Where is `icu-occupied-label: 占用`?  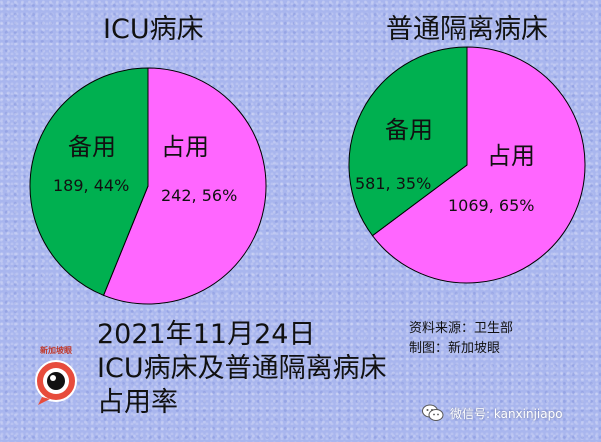 icu-occupied-label: 占用 is located at coordinates (185, 147).